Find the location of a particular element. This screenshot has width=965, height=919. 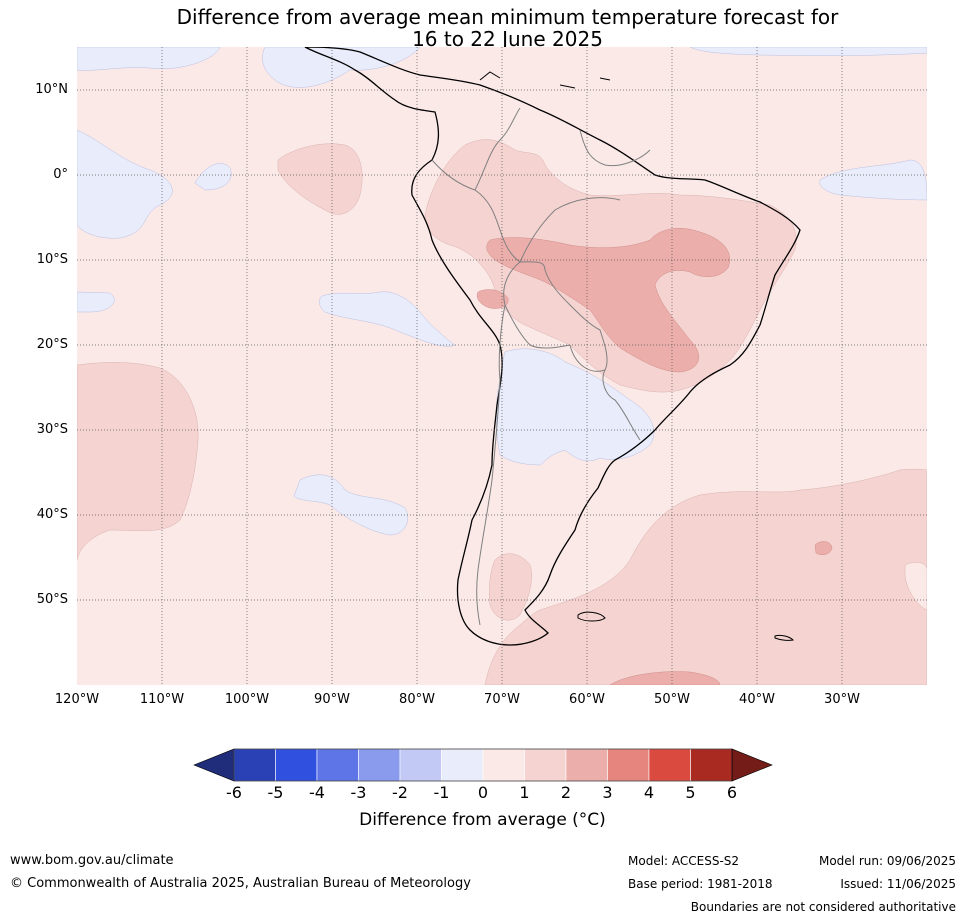

lat-label-30s: 30°S is located at coordinates (52, 429).